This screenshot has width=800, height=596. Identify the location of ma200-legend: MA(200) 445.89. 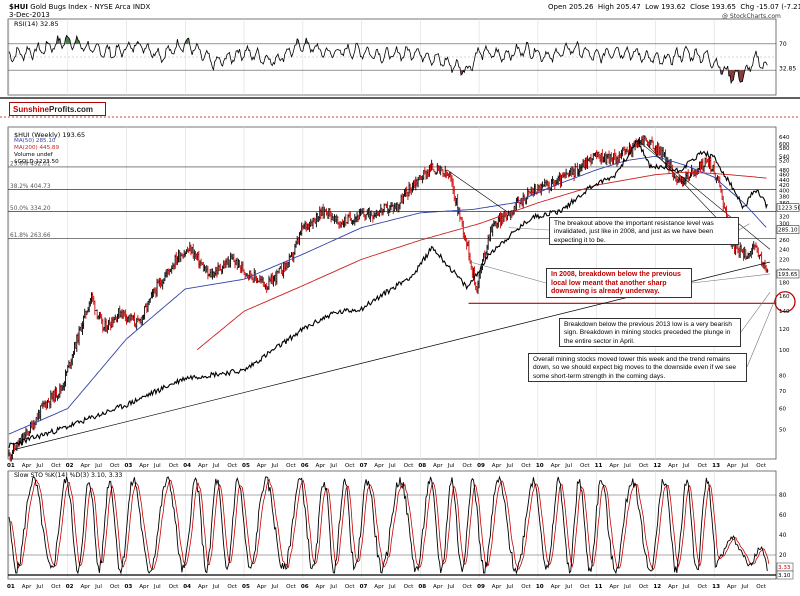
(36, 148).